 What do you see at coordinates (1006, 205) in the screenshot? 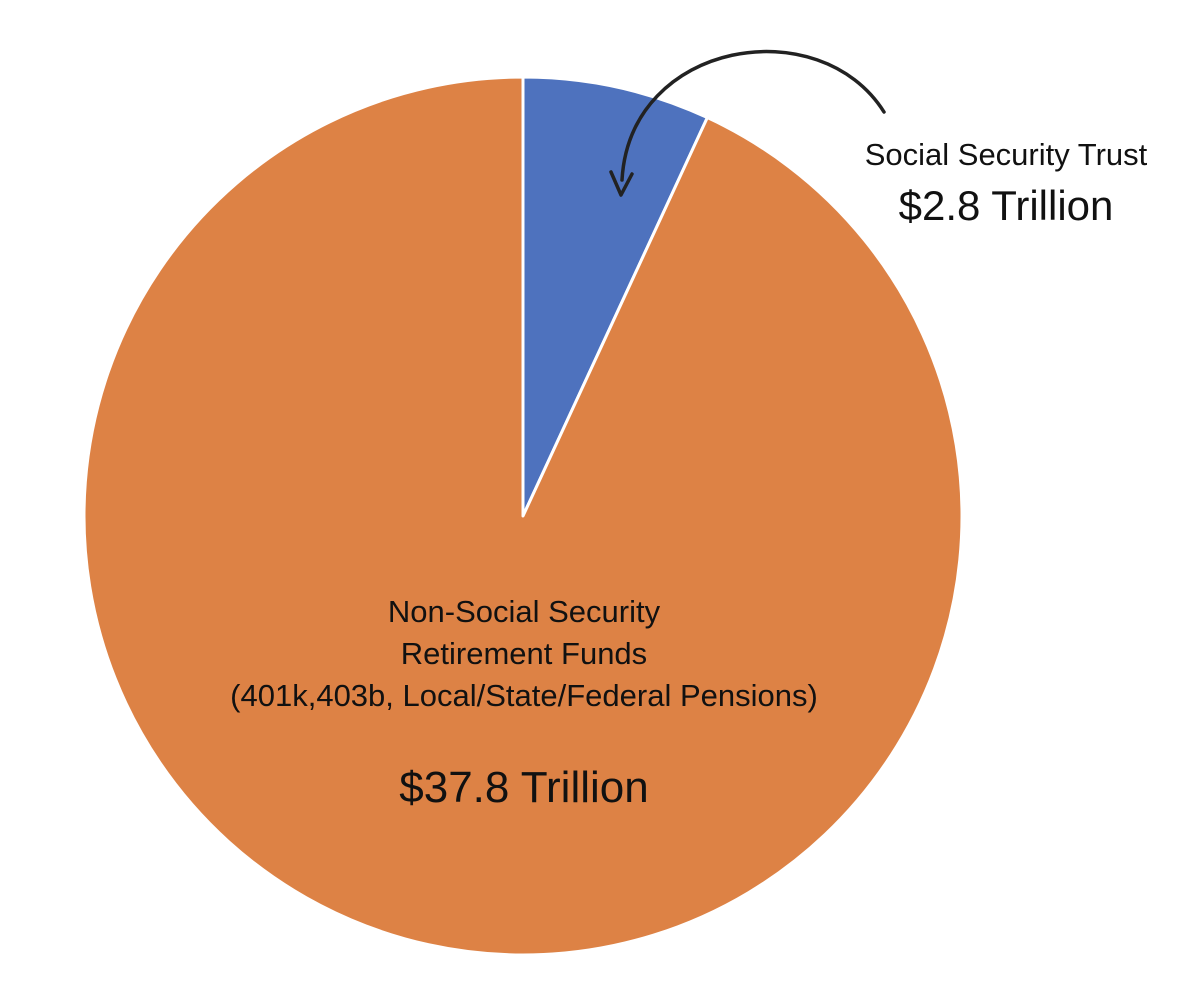
I see `social-security-value-label: $2.8 Trillion` at bounding box center [1006, 205].